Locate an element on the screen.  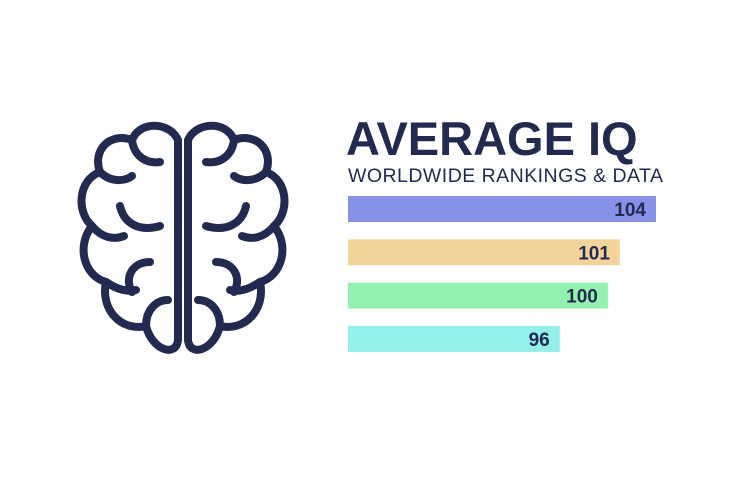
value-label: 96 is located at coordinates (539, 340).